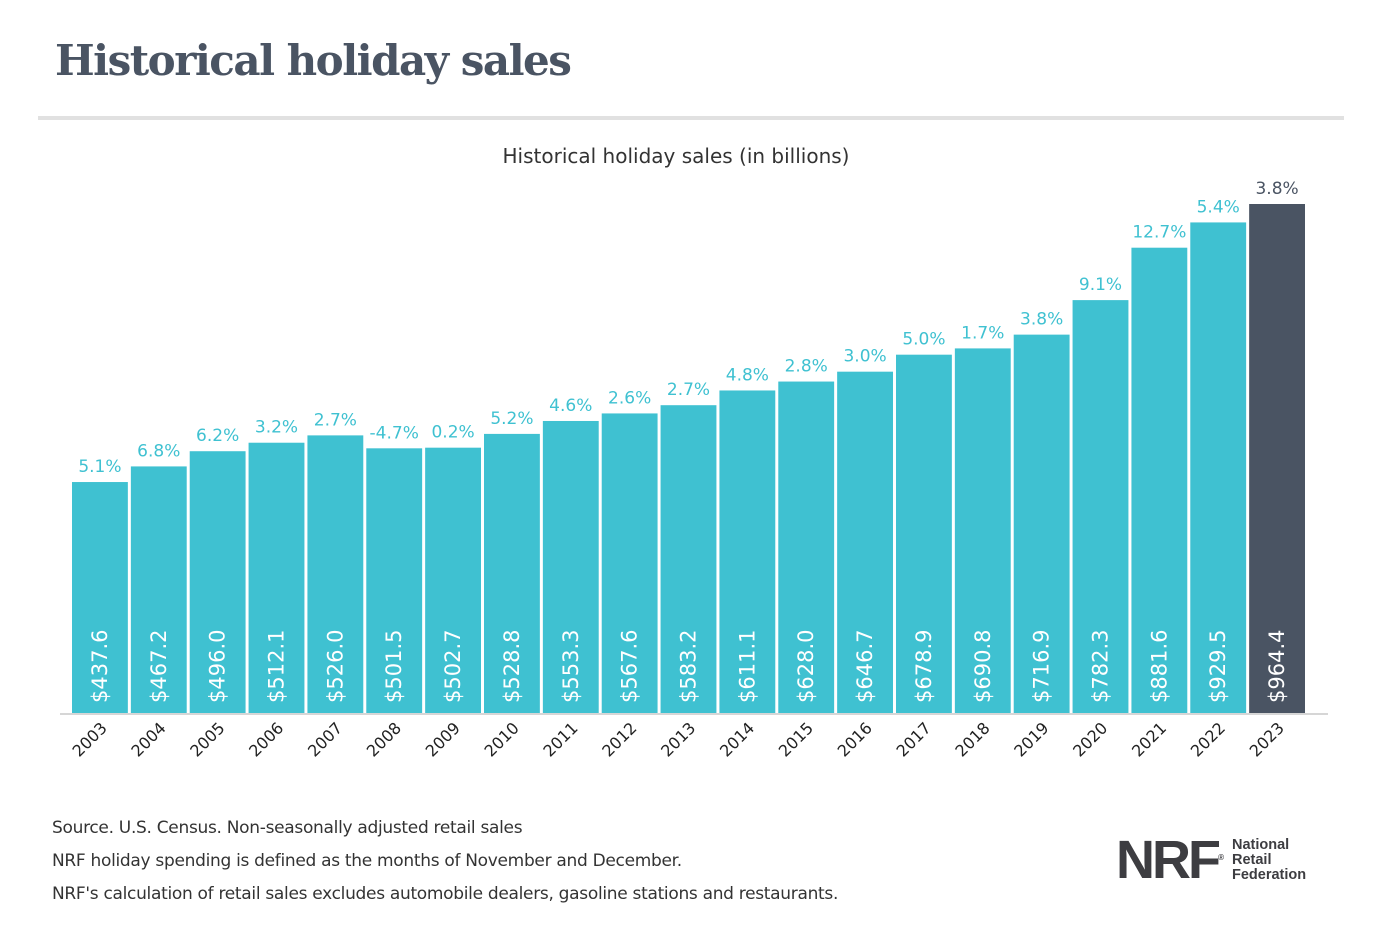 This screenshot has width=1382, height=940. I want to click on growth-label-2022: 5.4%, so click(1218, 207).